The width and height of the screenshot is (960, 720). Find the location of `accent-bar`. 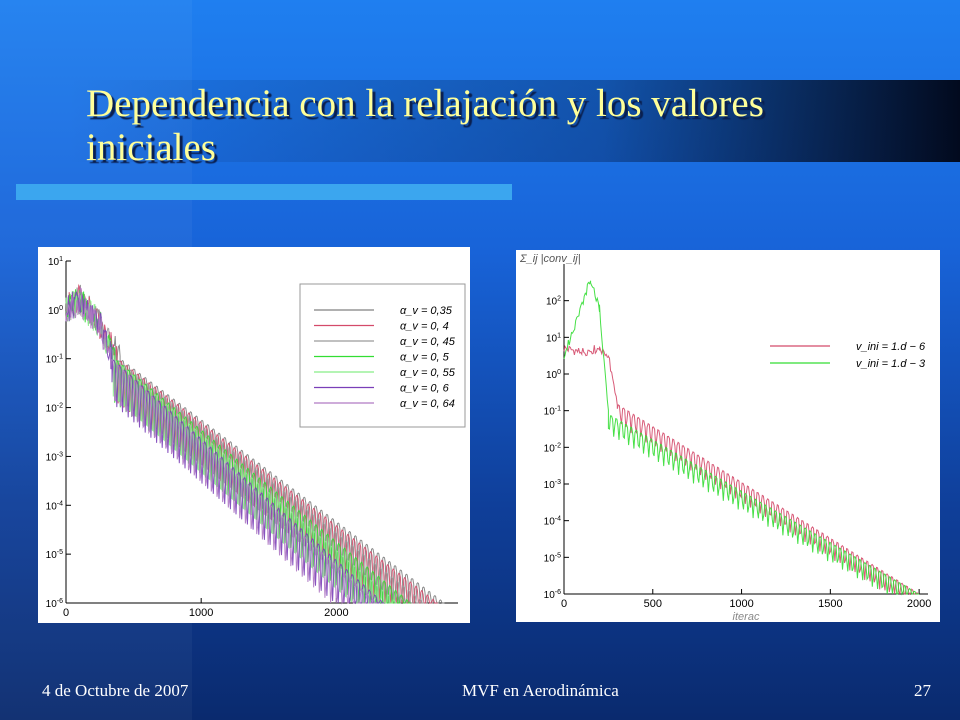

accent-bar is located at coordinates (264, 192).